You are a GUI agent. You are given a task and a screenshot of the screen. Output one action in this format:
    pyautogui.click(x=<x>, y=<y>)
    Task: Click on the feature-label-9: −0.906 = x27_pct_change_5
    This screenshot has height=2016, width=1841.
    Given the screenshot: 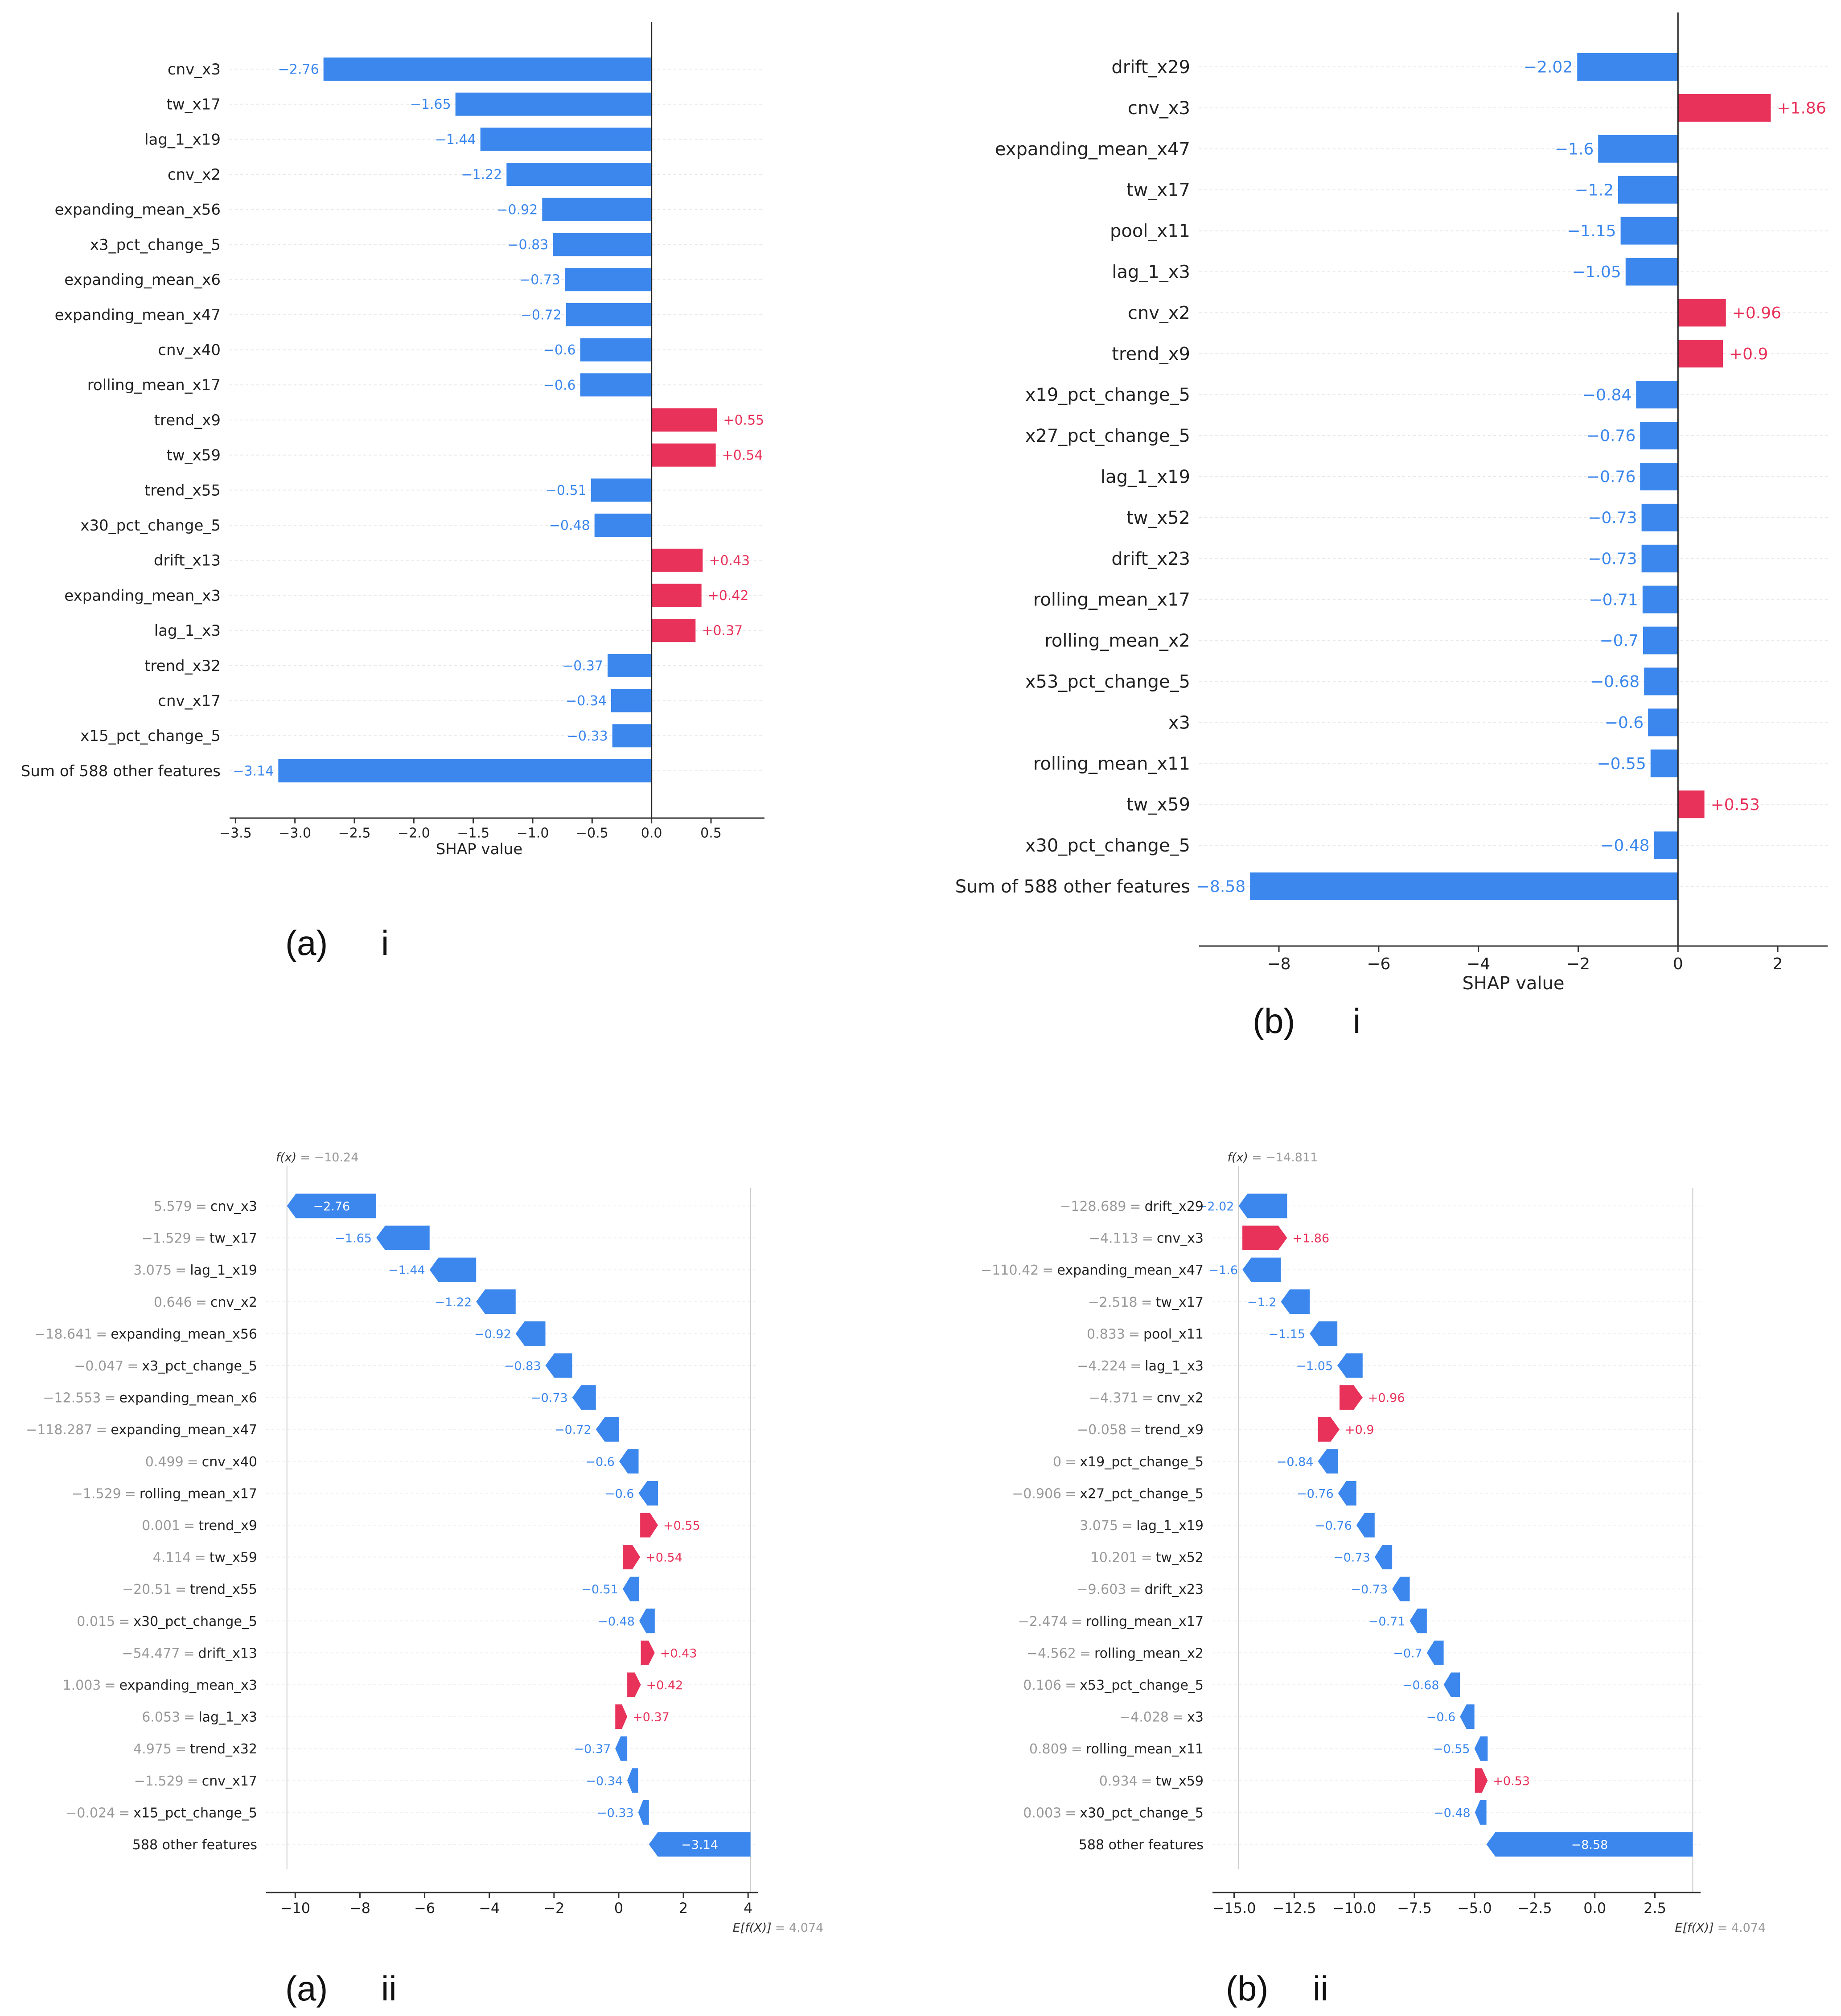 What is the action you would take?
    pyautogui.click(x=1108, y=1494)
    